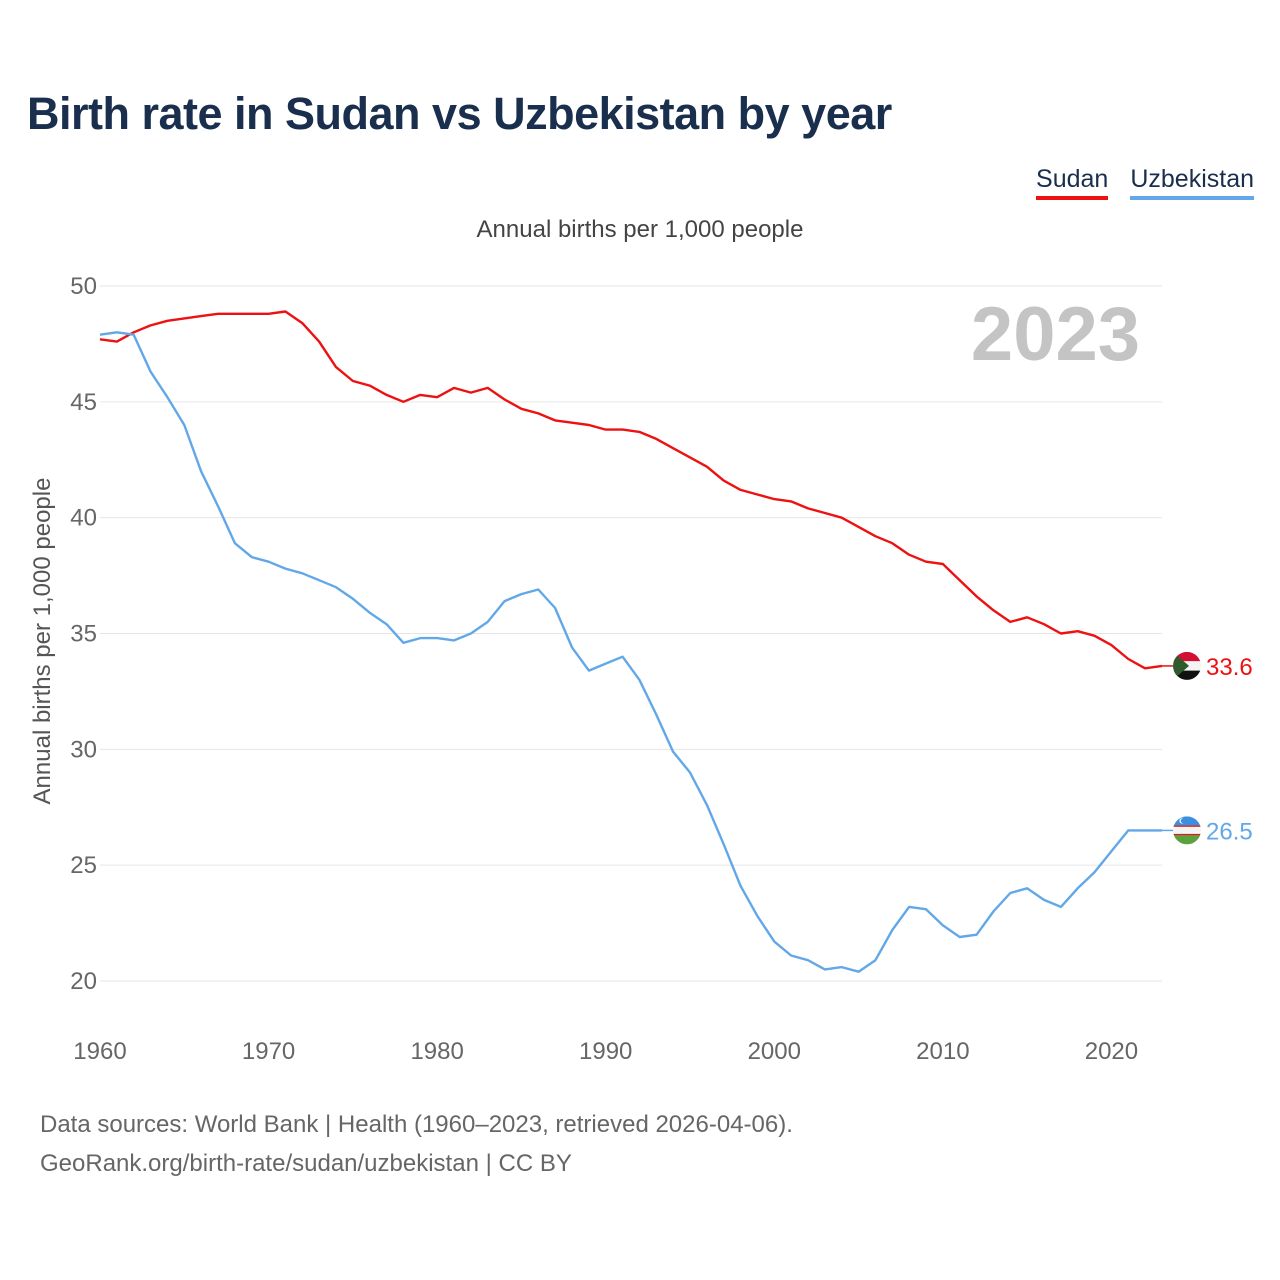 This screenshot has width=1280, height=1280. Describe the element at coordinates (1072, 182) in the screenshot. I see `legend-item-sudan: Sudan` at that location.